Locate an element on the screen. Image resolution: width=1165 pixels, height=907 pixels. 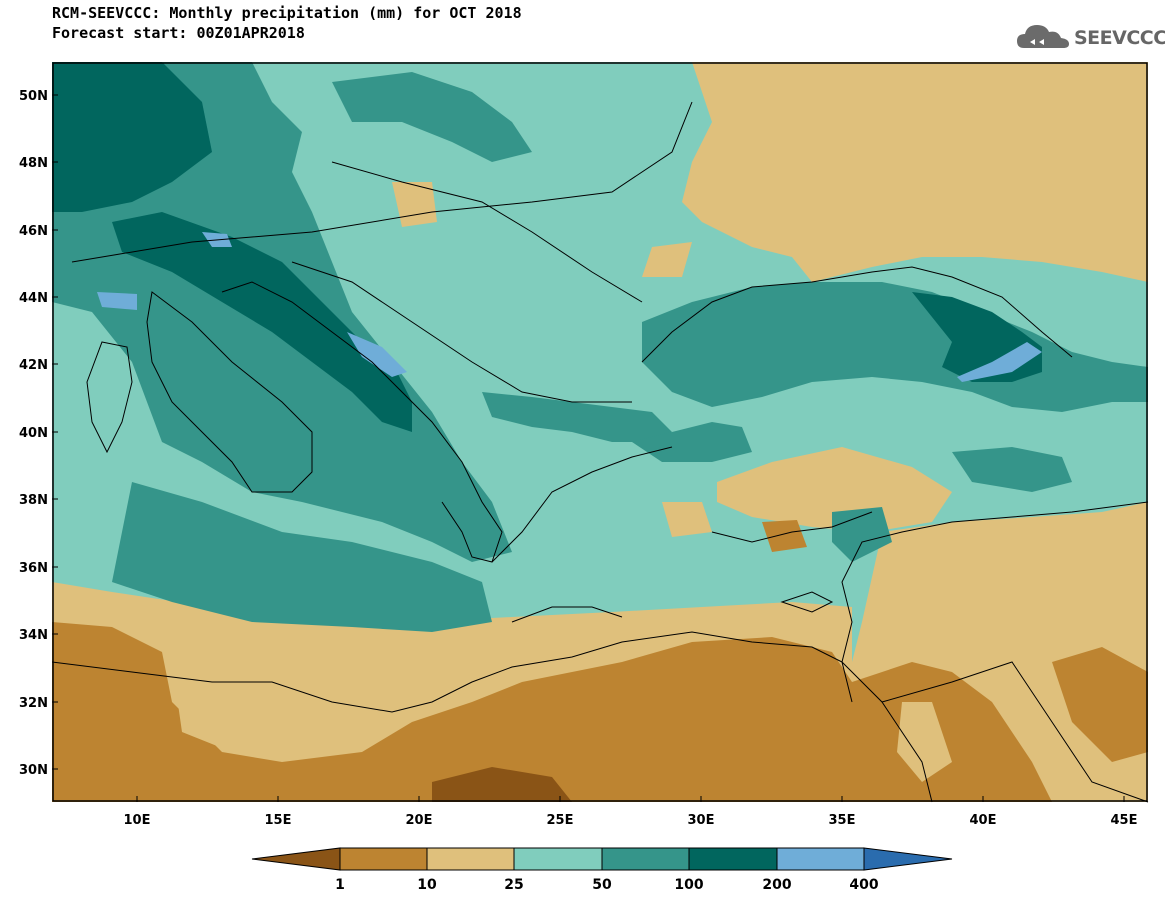
longitude-labels: 10E 15E 20E 25E 30E 35E 40E 45E is located at coordinates (631, 820).